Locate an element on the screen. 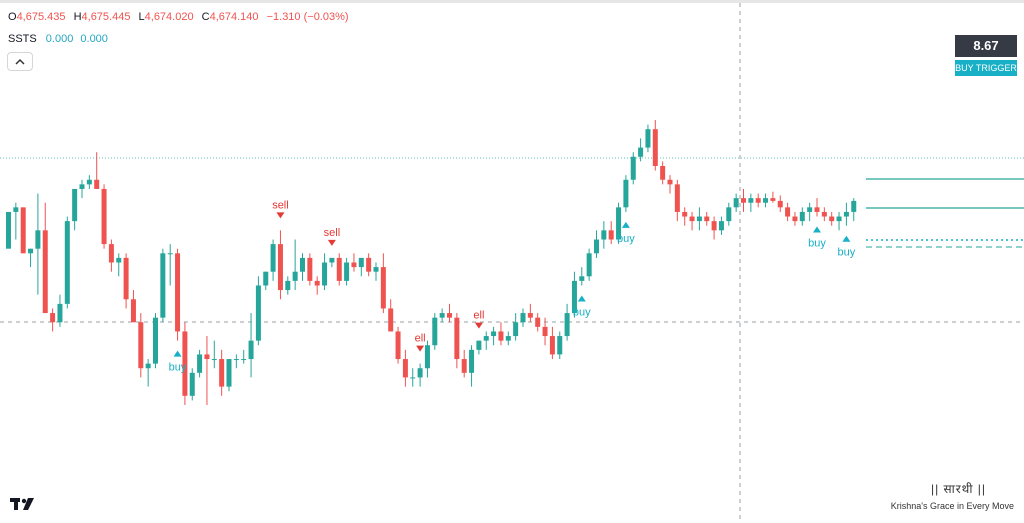 This screenshot has width=1024, height=523. watermark-tagline: Krishna's Grace in Every Move is located at coordinates (952, 506).